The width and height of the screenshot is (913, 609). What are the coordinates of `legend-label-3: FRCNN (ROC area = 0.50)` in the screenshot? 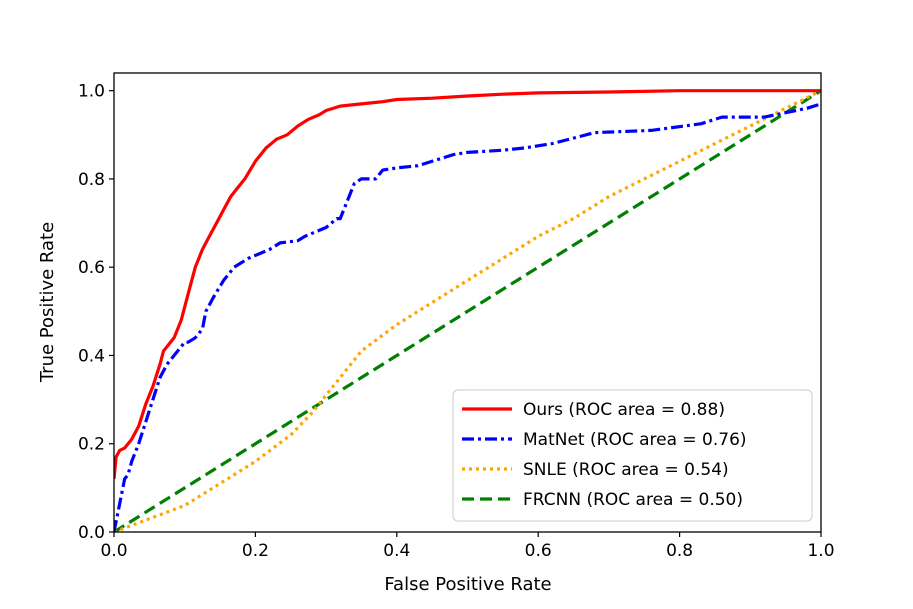 It's located at (633, 500).